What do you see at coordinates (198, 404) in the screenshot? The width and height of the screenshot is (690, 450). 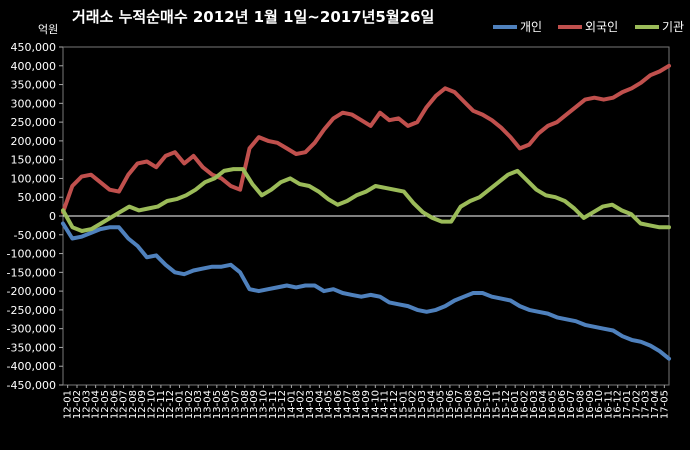 I see `x-tick-label: 13-03` at bounding box center [198, 404].